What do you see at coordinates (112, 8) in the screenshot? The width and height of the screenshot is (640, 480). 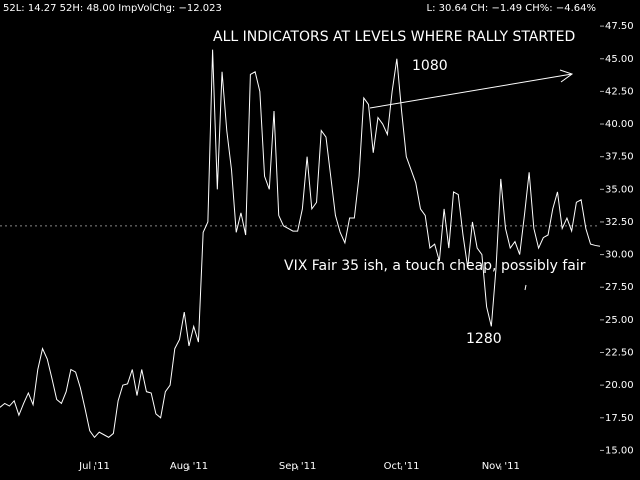 I see `header-left: 52L: 14.27 52H: 48.00 ImpVolChg: −12.023` at bounding box center [112, 8].